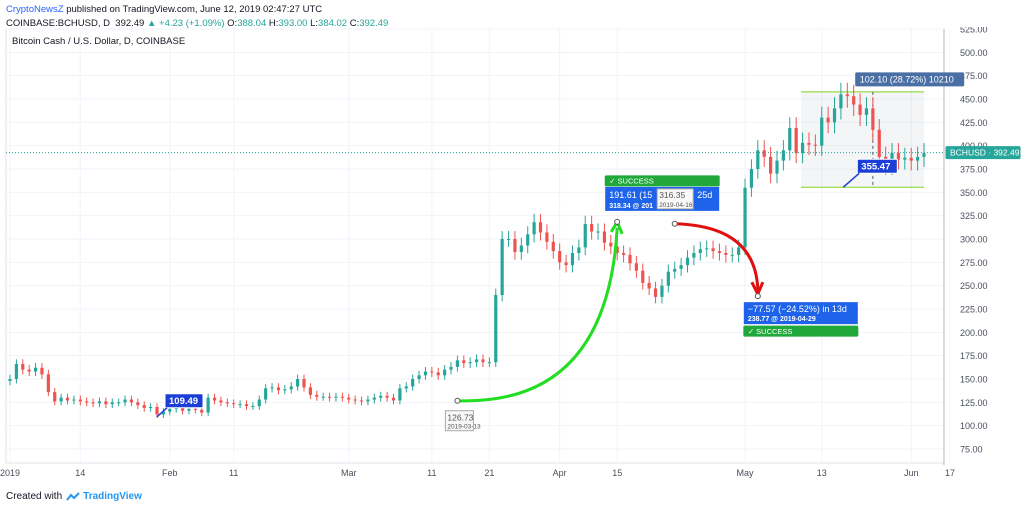 The image size is (1024, 509). Describe the element at coordinates (974, 100) in the screenshot. I see `y-tick-label: 450.00` at that location.